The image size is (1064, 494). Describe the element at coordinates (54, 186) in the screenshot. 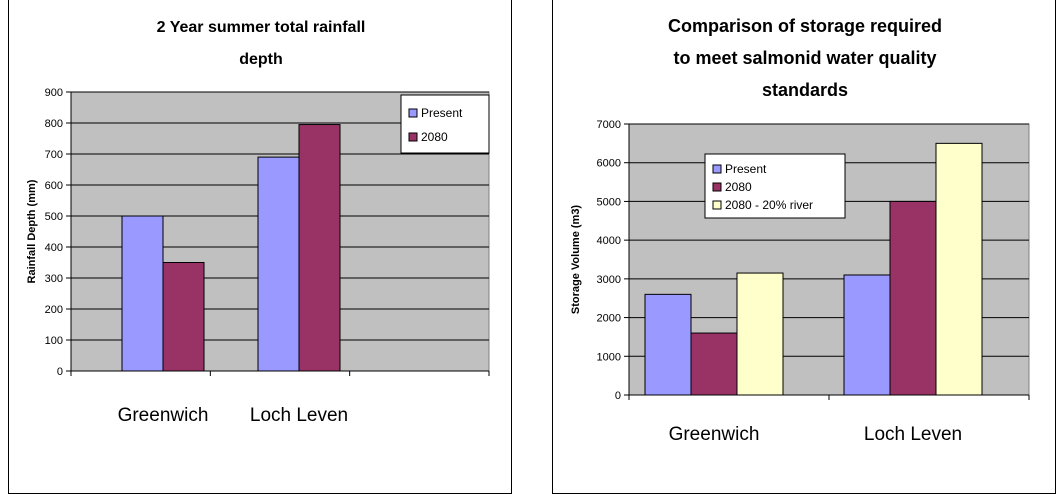

I see `y-tick-label: 600` at that location.